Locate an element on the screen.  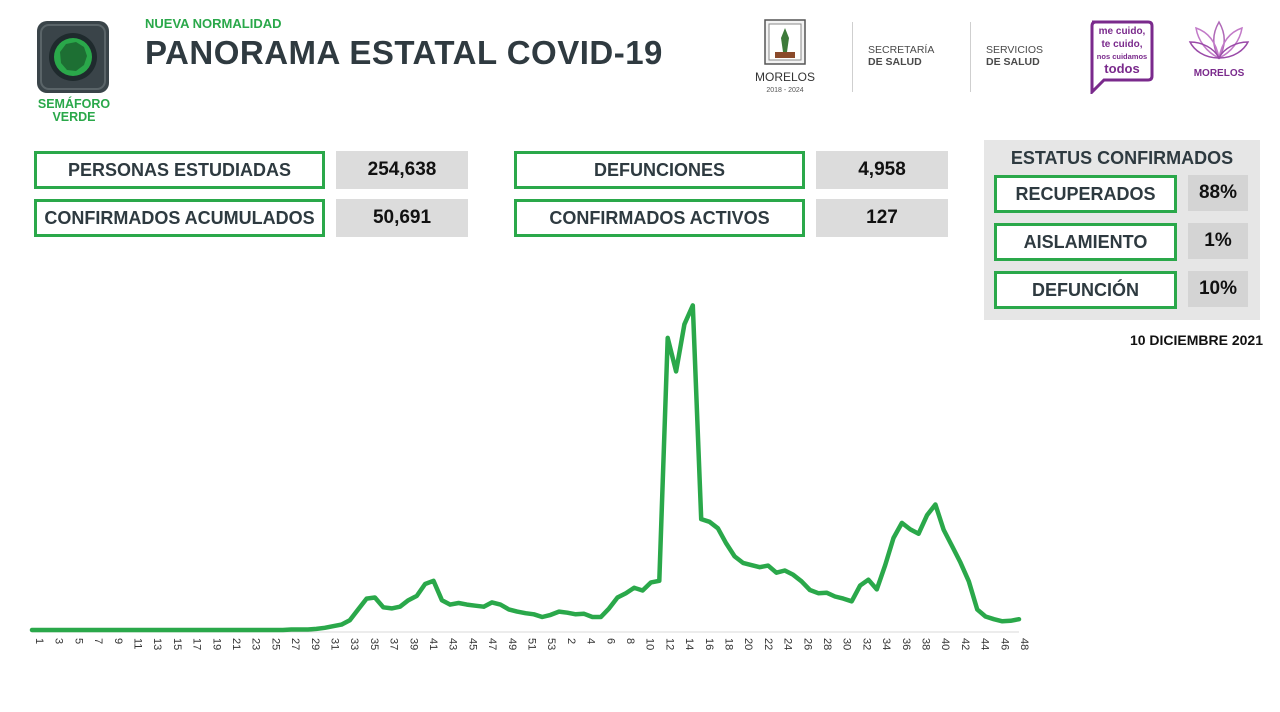
lotus-icon is located at coordinates (1219, 40).